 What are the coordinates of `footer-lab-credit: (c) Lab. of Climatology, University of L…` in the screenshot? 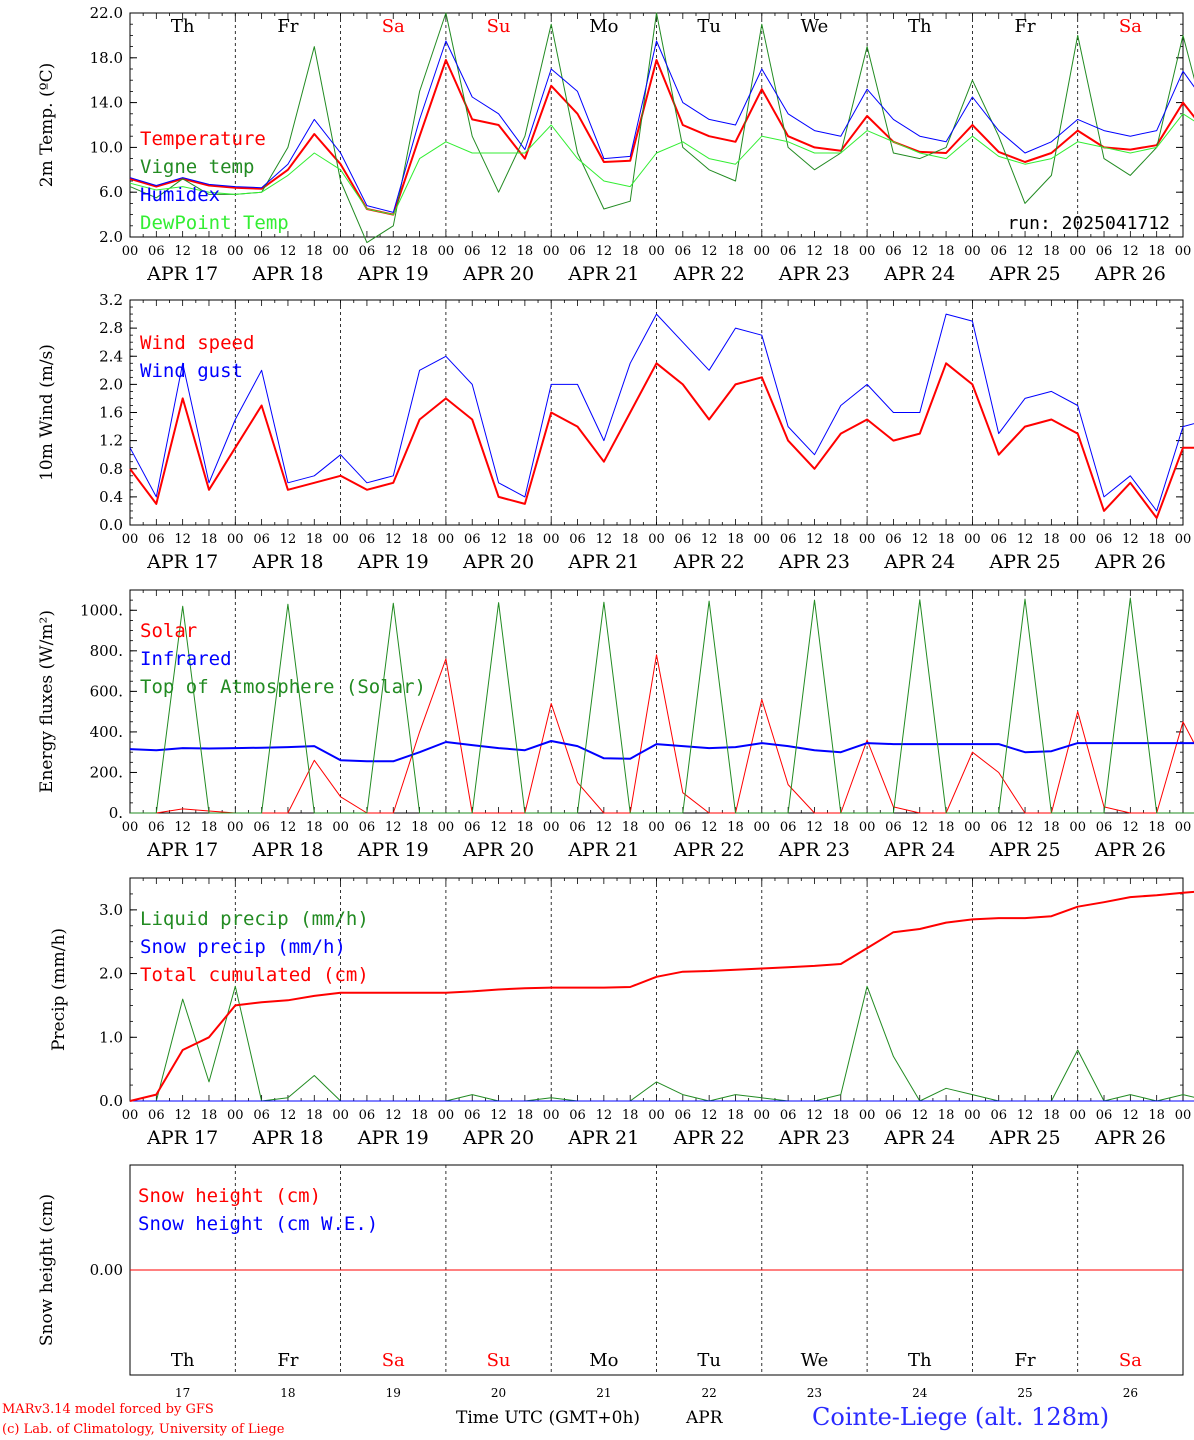 It's located at (143, 1429).